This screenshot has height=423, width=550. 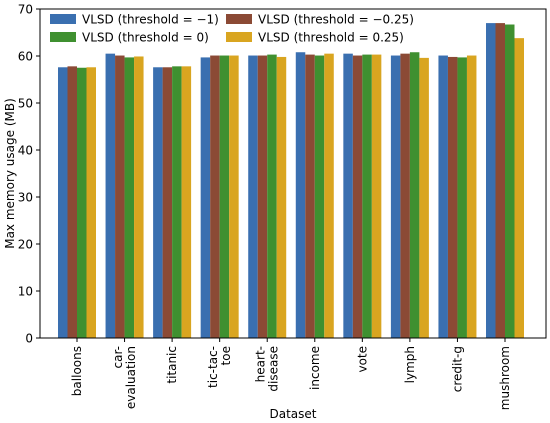 What do you see at coordinates (25, 245) in the screenshot?
I see `y-tick-label: 20` at bounding box center [25, 245].